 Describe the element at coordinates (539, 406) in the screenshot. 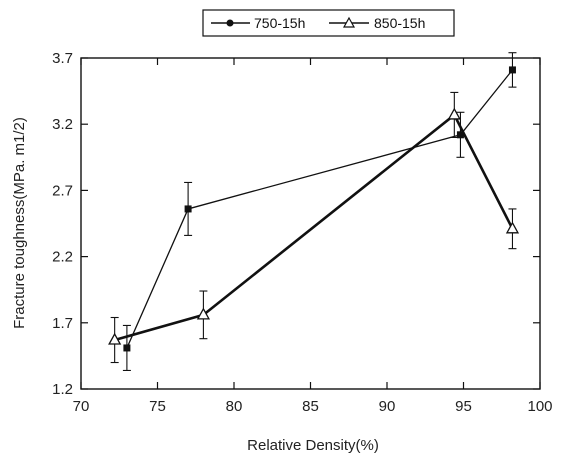

I see `x-tick-label: 100` at that location.